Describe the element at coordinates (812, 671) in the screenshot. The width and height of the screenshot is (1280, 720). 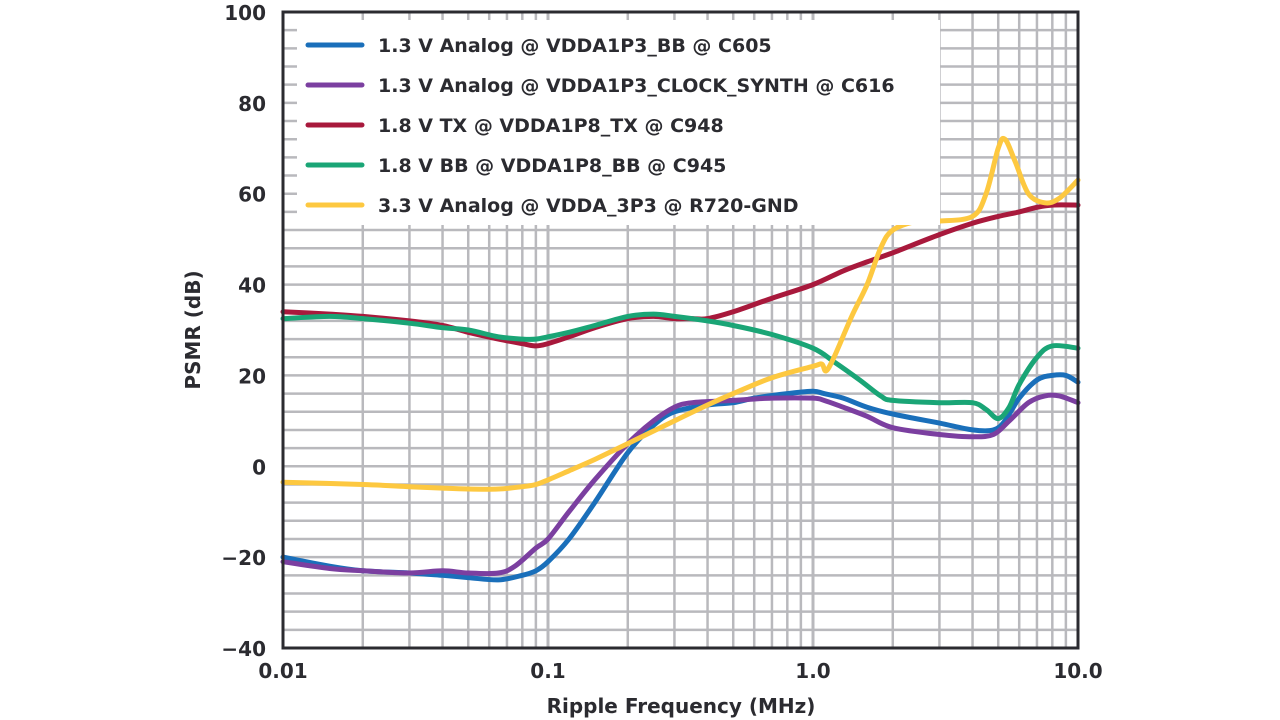
I see `x-tick-label: 1.0` at that location.